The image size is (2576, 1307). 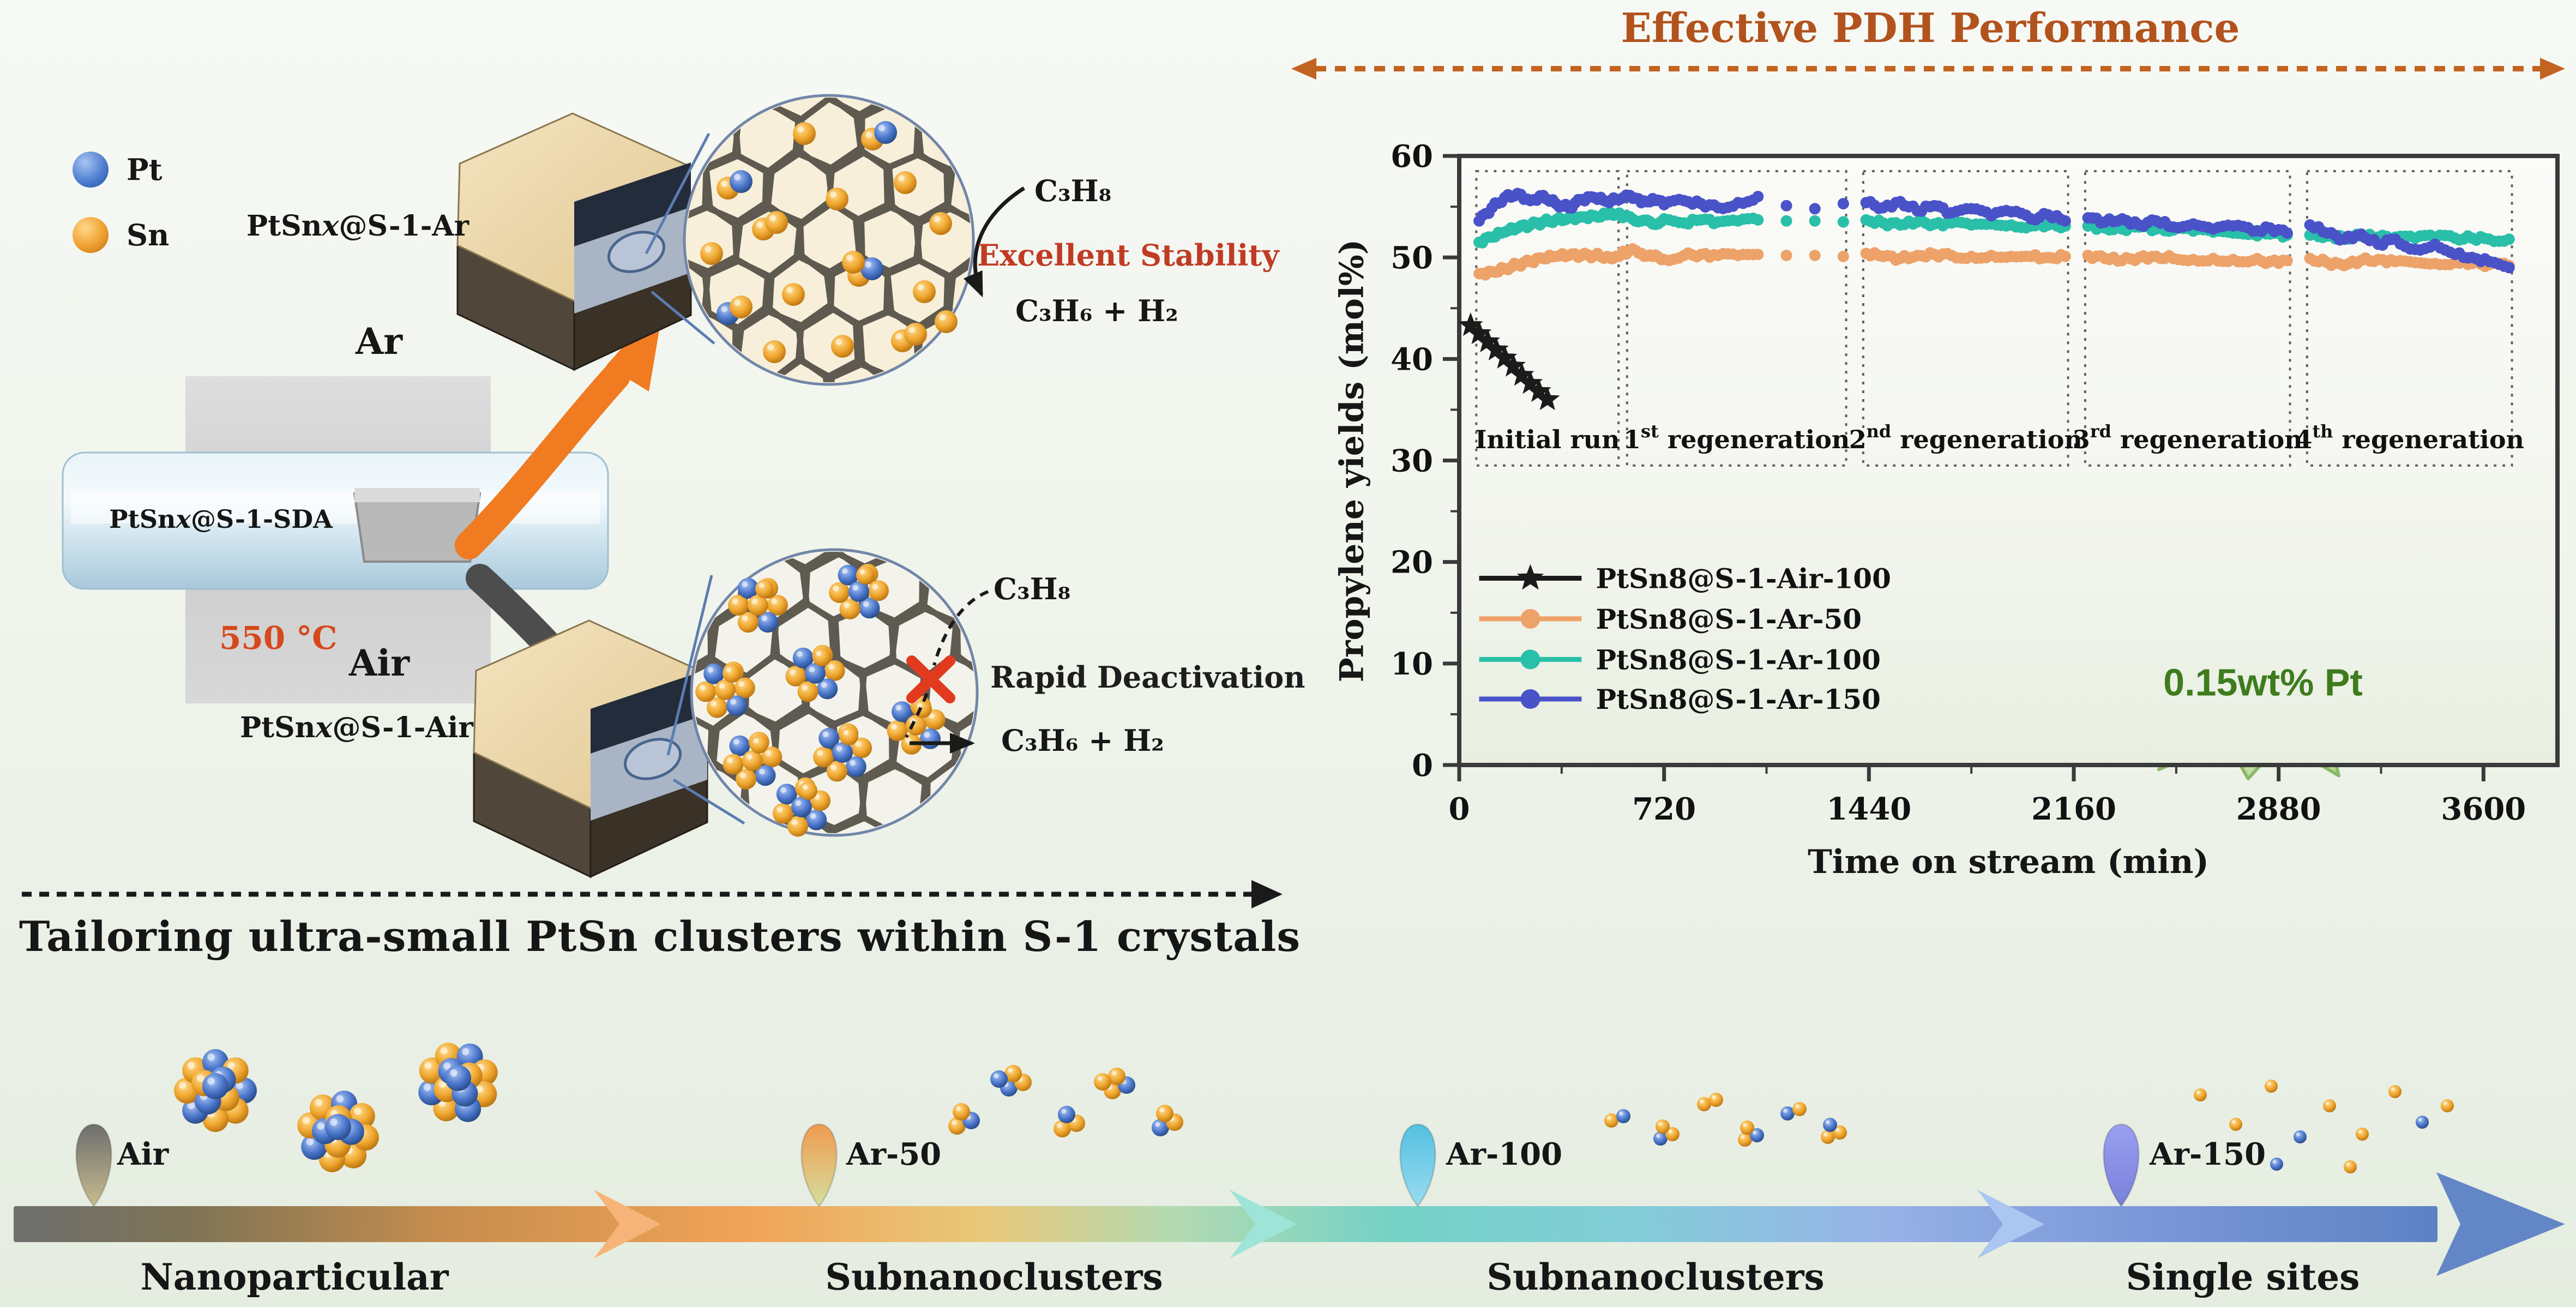 I want to click on pin-air, so click(x=93, y=1165).